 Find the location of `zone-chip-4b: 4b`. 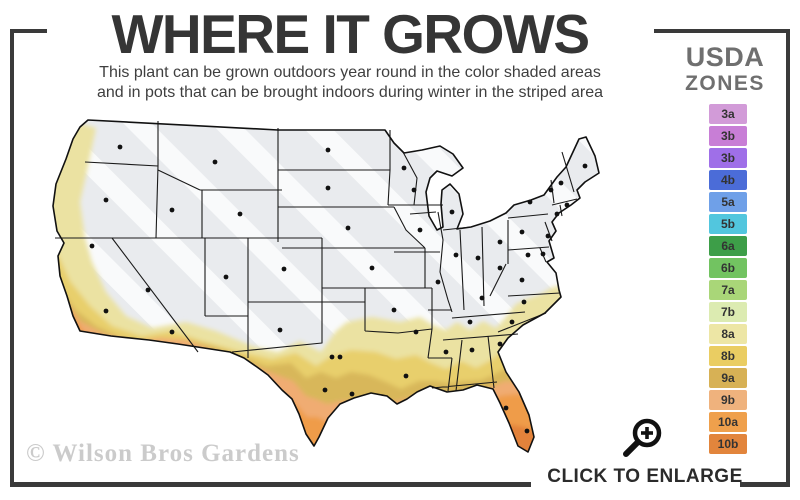

zone-chip-4b: 4b is located at coordinates (728, 180).